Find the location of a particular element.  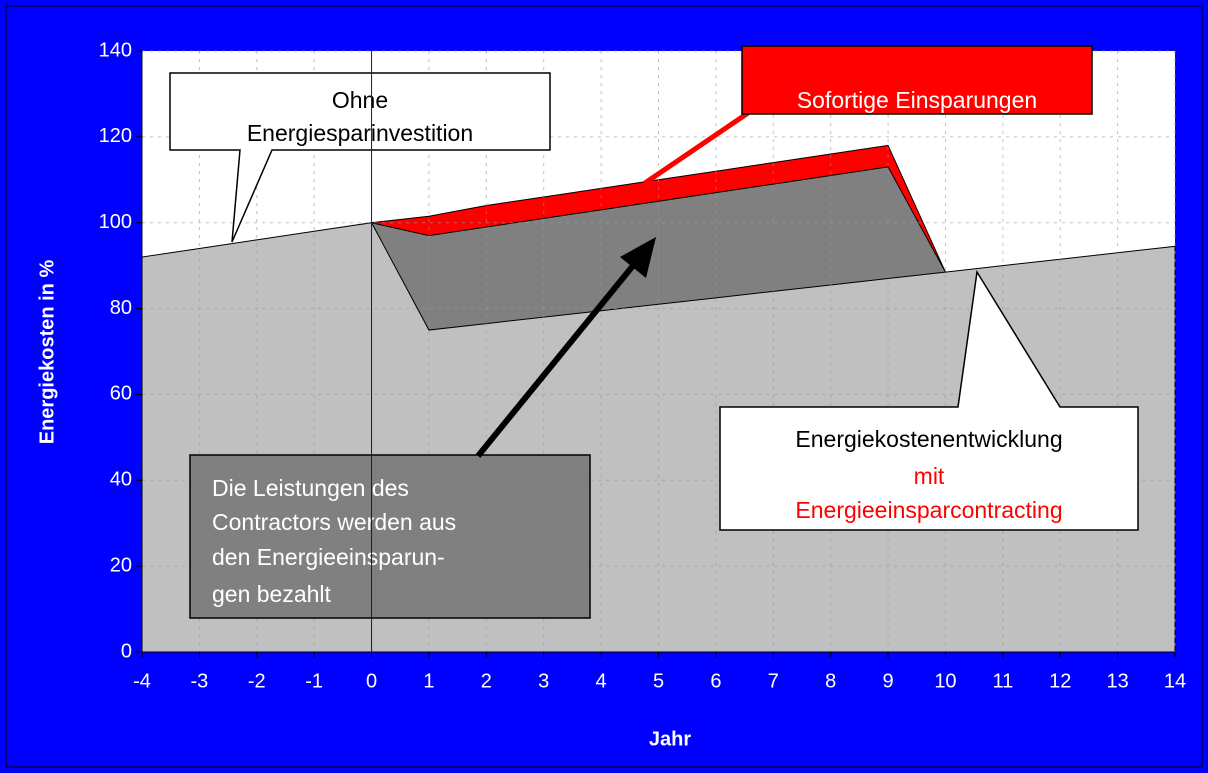

y-tick-label: 80 is located at coordinates (121, 308).